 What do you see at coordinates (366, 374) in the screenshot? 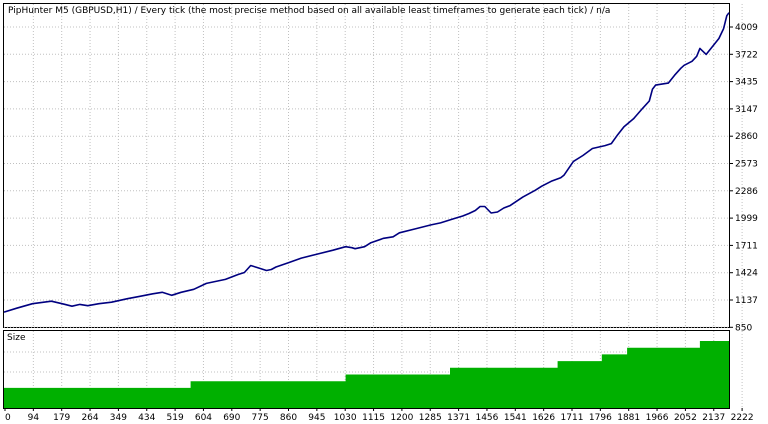
I see `size-series-area` at bounding box center [366, 374].